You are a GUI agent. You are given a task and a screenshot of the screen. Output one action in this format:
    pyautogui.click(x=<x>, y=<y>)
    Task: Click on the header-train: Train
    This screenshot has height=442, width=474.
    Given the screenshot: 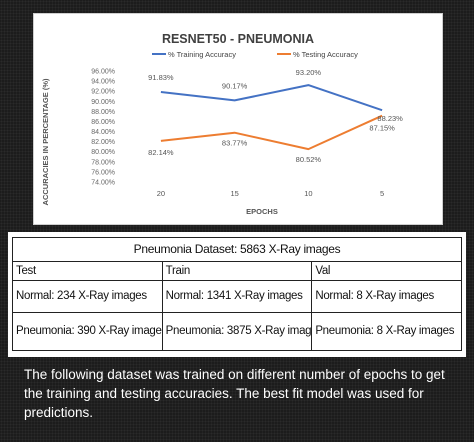 What is the action you would take?
    pyautogui.click(x=237, y=270)
    